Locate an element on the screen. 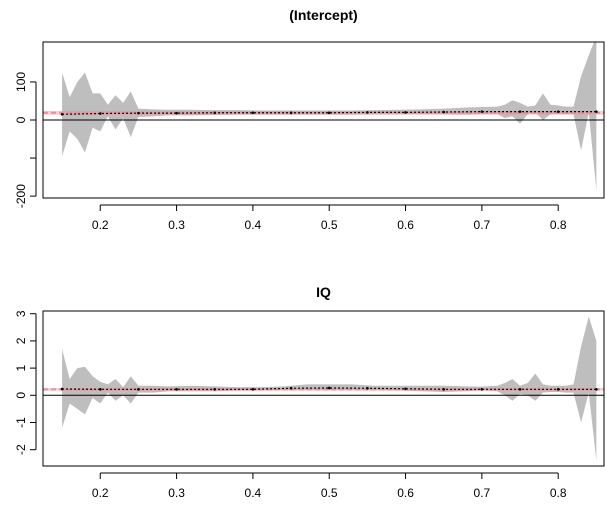 This screenshot has width=607, height=509. panel-title: IQ is located at coordinates (323, 292).